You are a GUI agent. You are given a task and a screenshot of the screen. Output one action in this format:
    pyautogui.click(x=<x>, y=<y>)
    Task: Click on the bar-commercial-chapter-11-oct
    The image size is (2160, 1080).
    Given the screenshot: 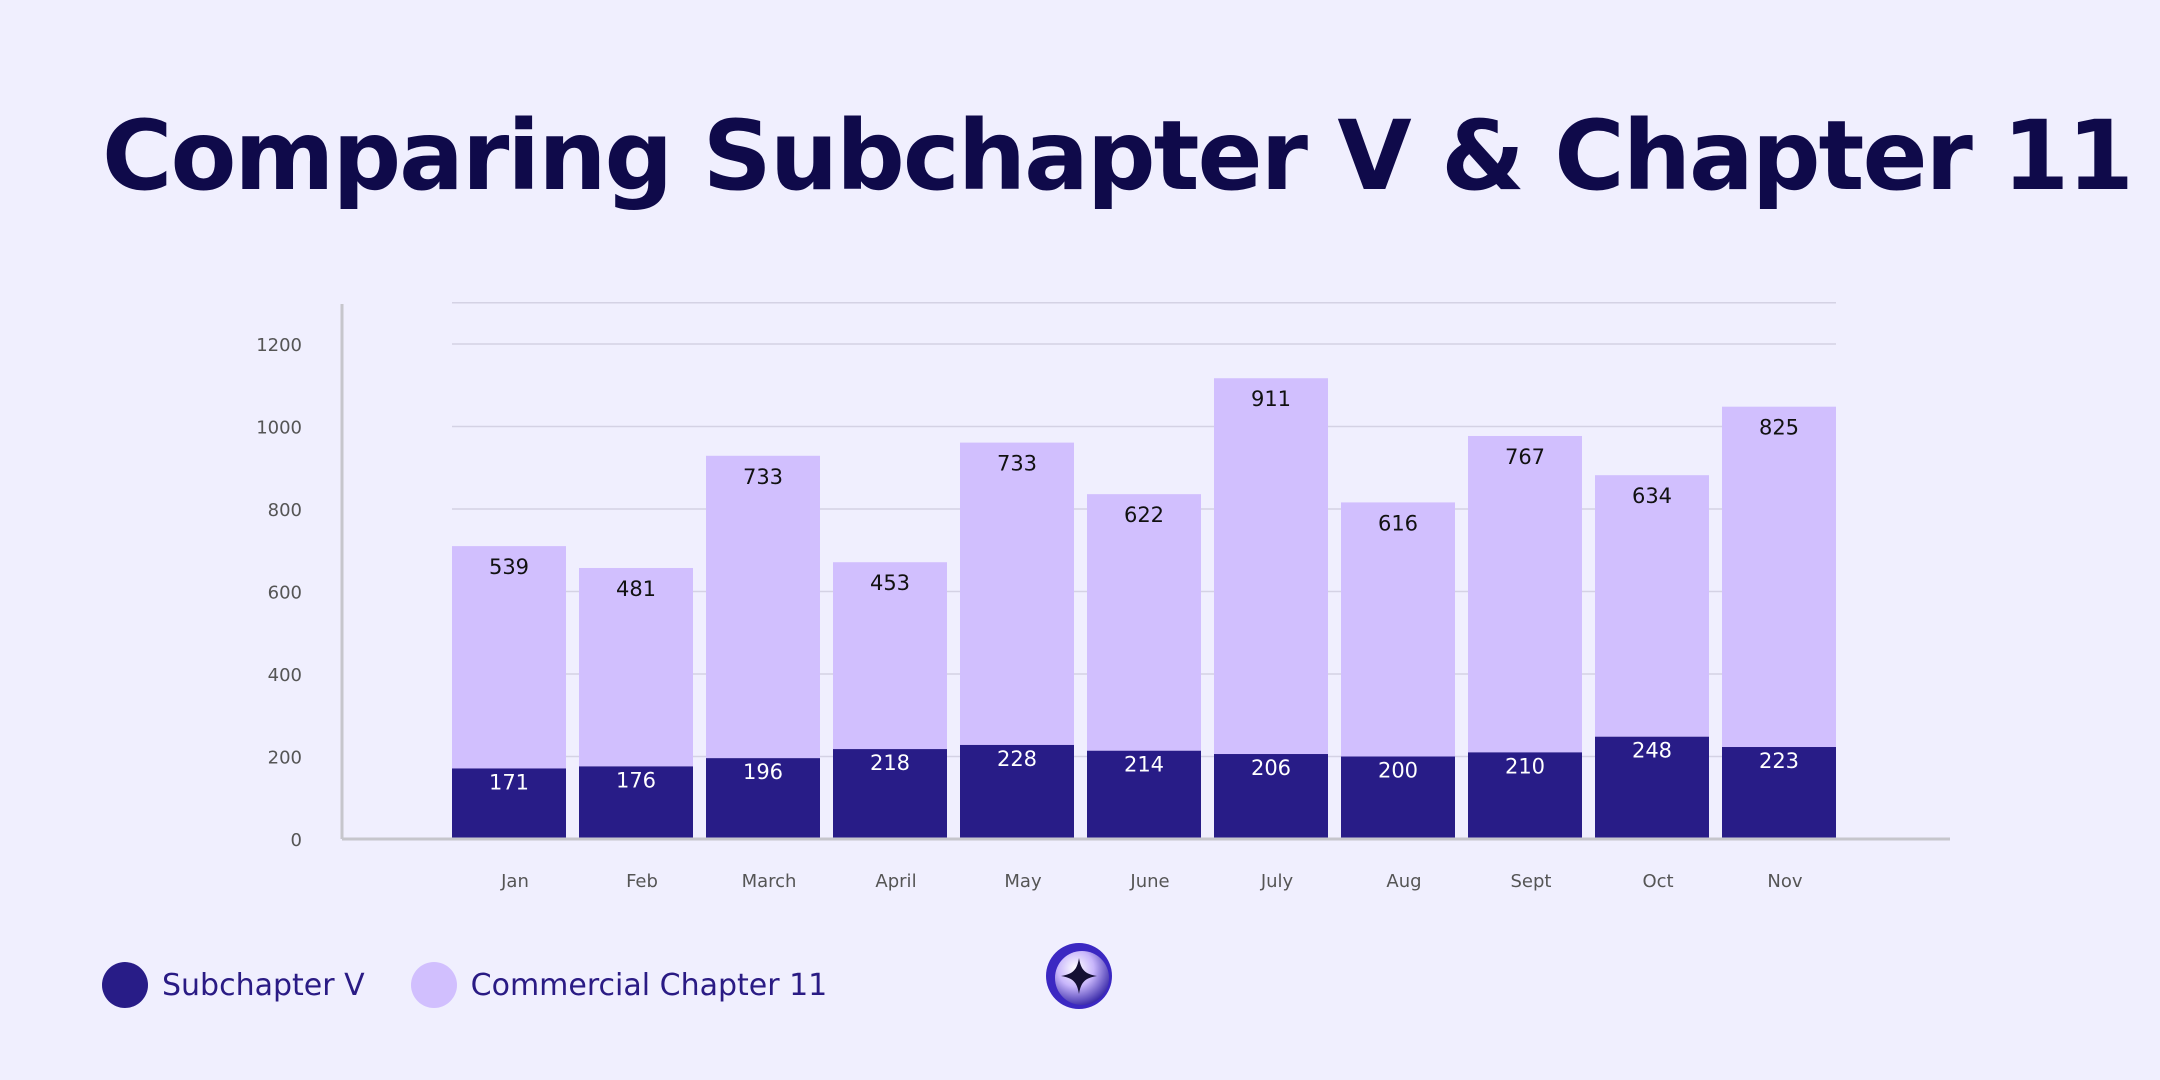 What is the action you would take?
    pyautogui.click(x=1652, y=606)
    